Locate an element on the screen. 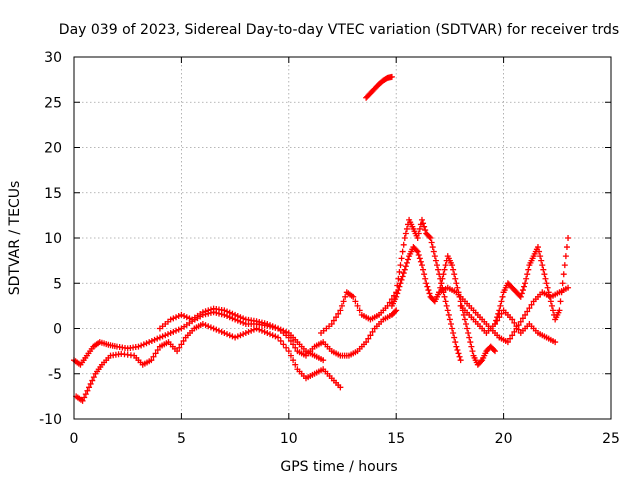  y-tick-label: 0 is located at coordinates (57, 330).